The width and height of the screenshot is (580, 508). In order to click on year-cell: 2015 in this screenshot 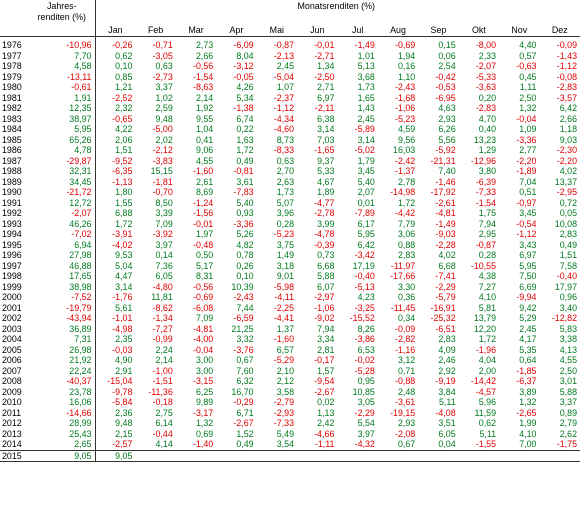, I will do `click(16, 455)`.